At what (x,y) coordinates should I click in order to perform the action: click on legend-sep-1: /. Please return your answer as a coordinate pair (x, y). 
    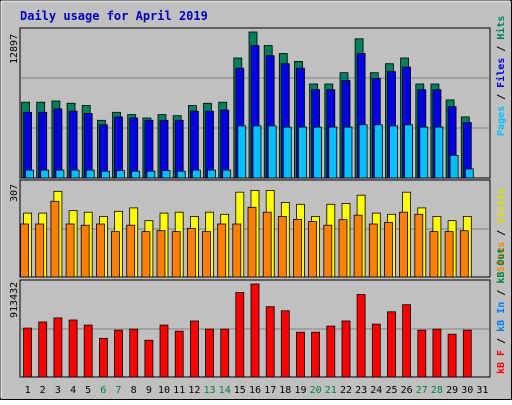
    Looking at the image, I should click on (501, 97).